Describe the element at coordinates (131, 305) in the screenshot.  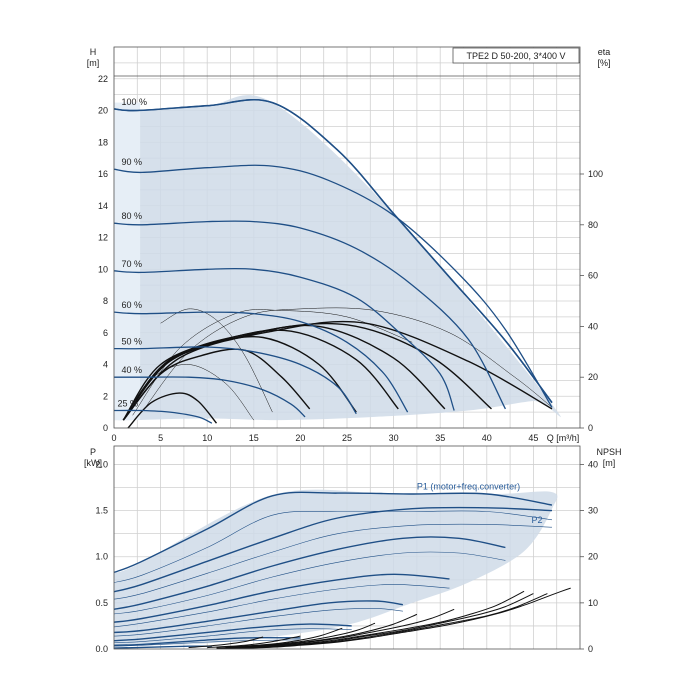
I see `speed-curve-label: 60 %` at that location.